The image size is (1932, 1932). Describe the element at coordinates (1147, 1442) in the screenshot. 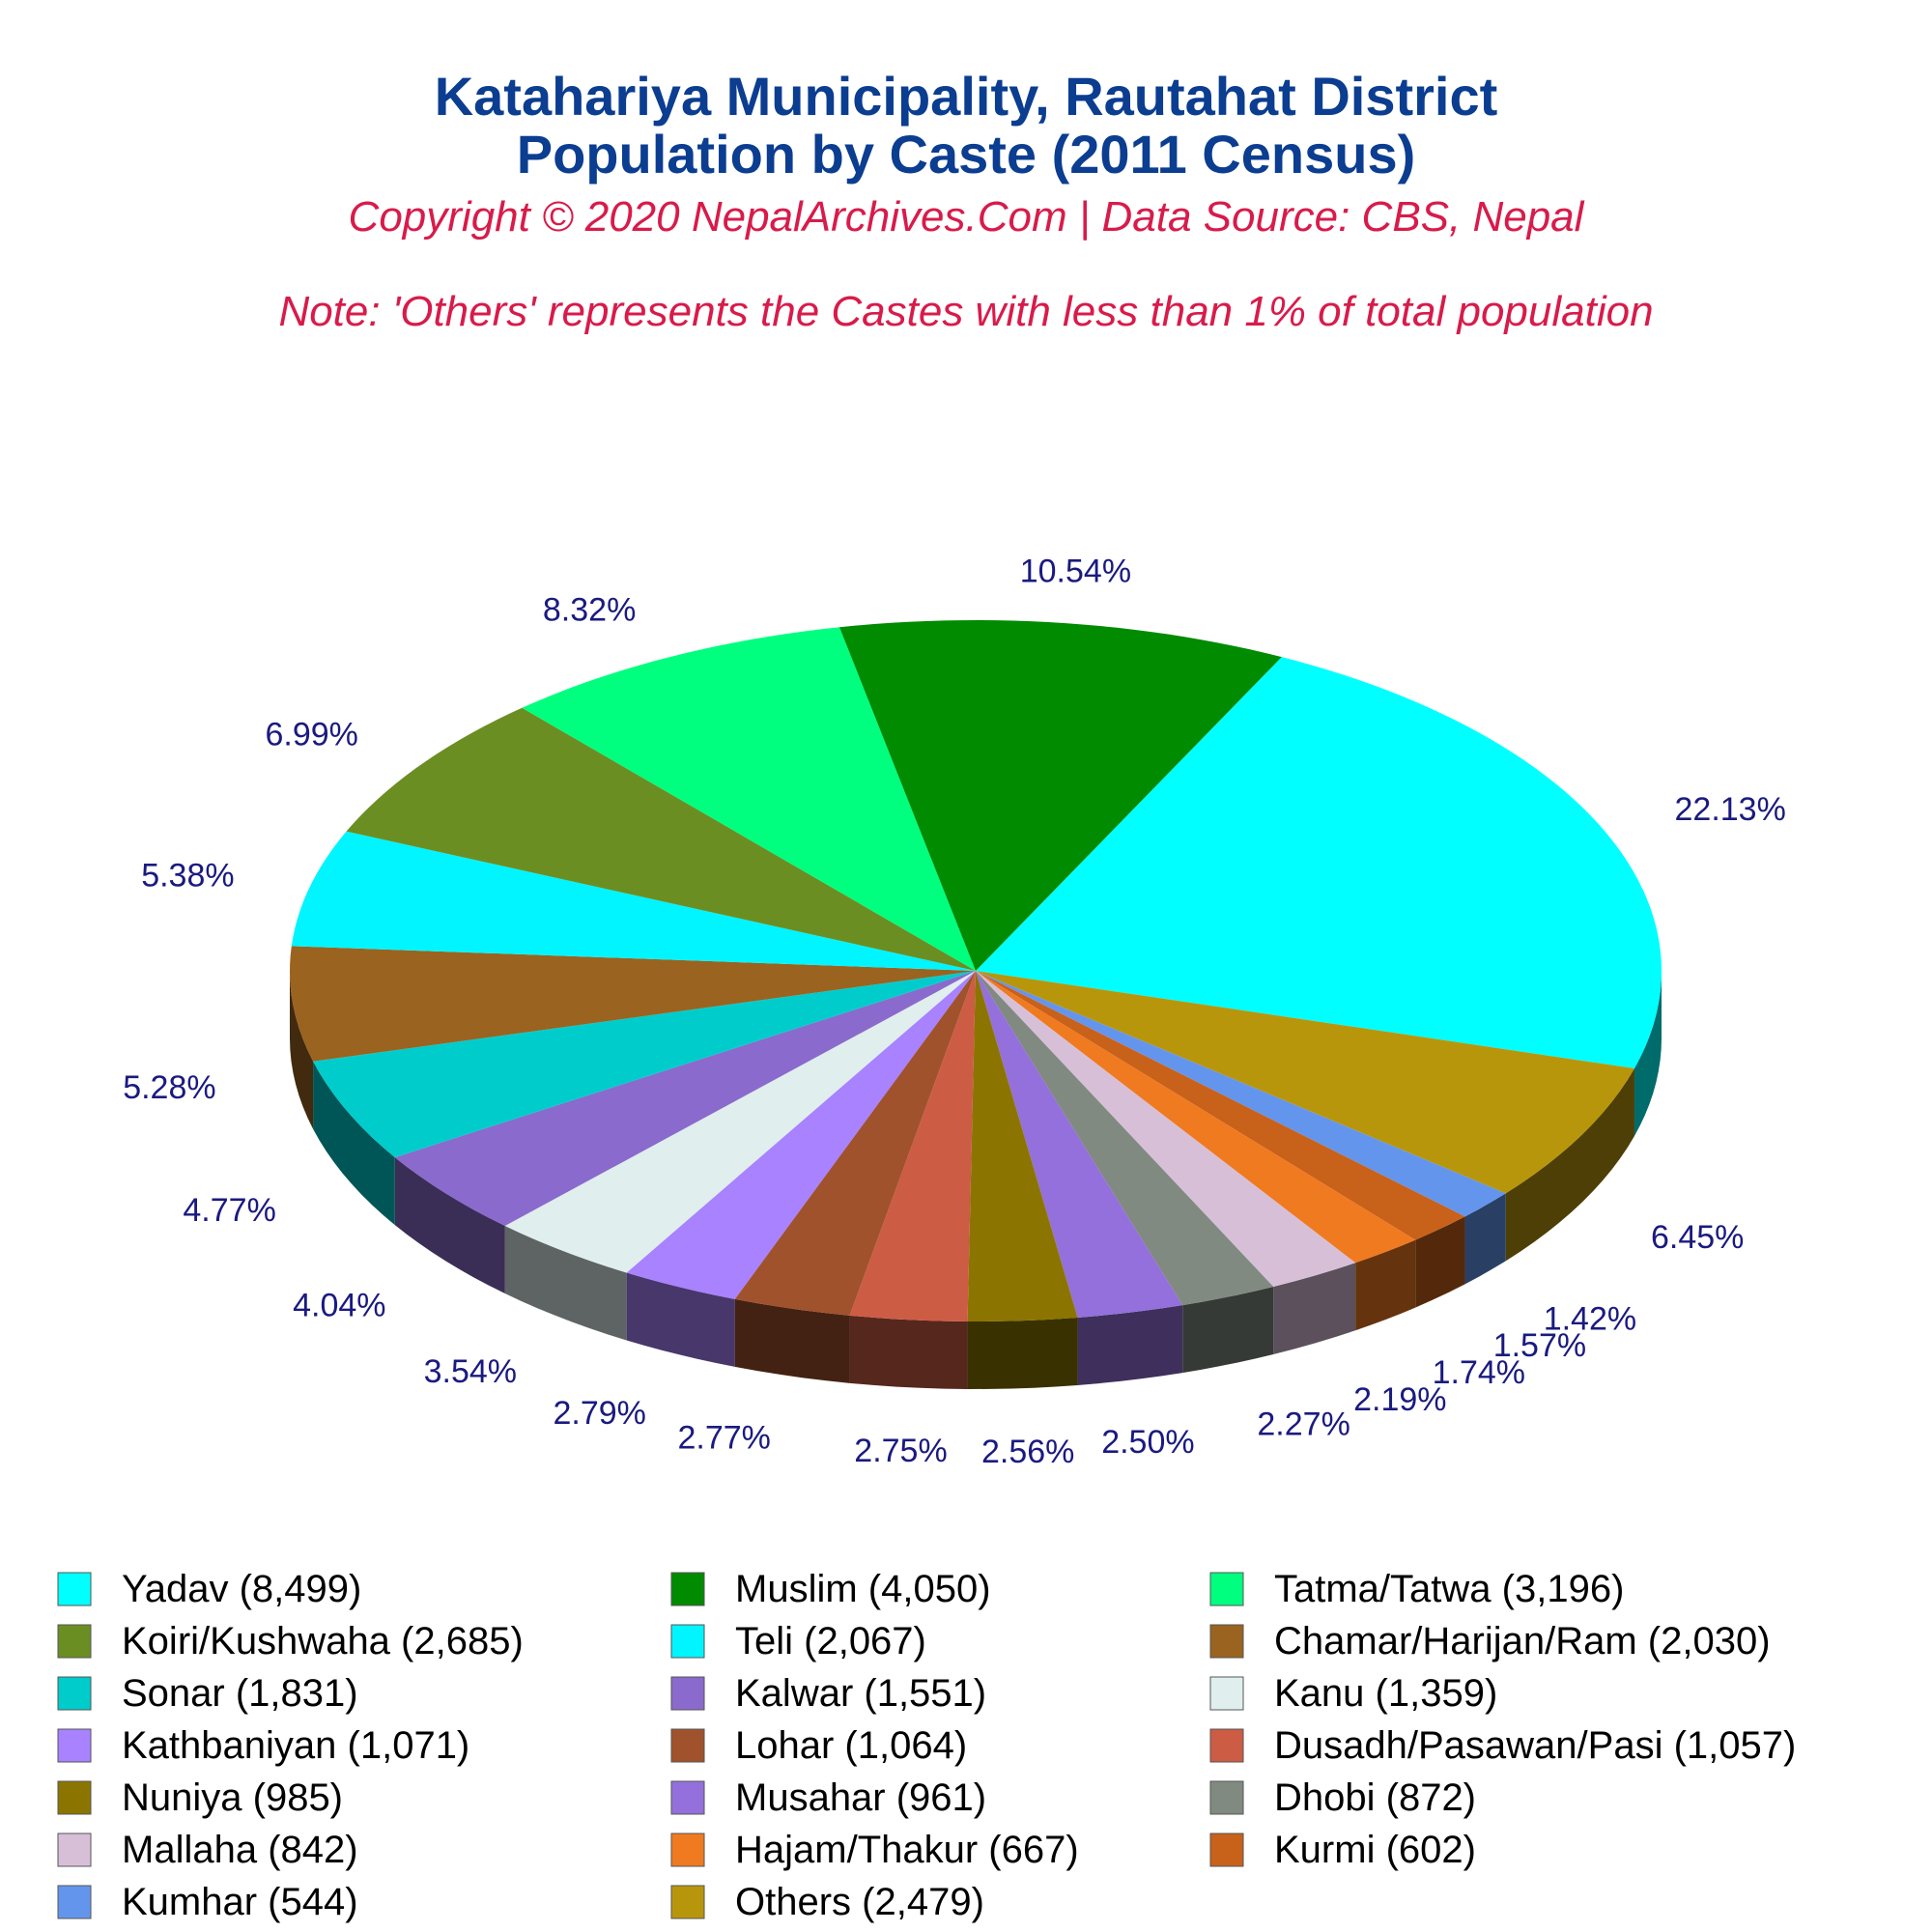

I see `pct-label-musahar: 2.50%` at that location.